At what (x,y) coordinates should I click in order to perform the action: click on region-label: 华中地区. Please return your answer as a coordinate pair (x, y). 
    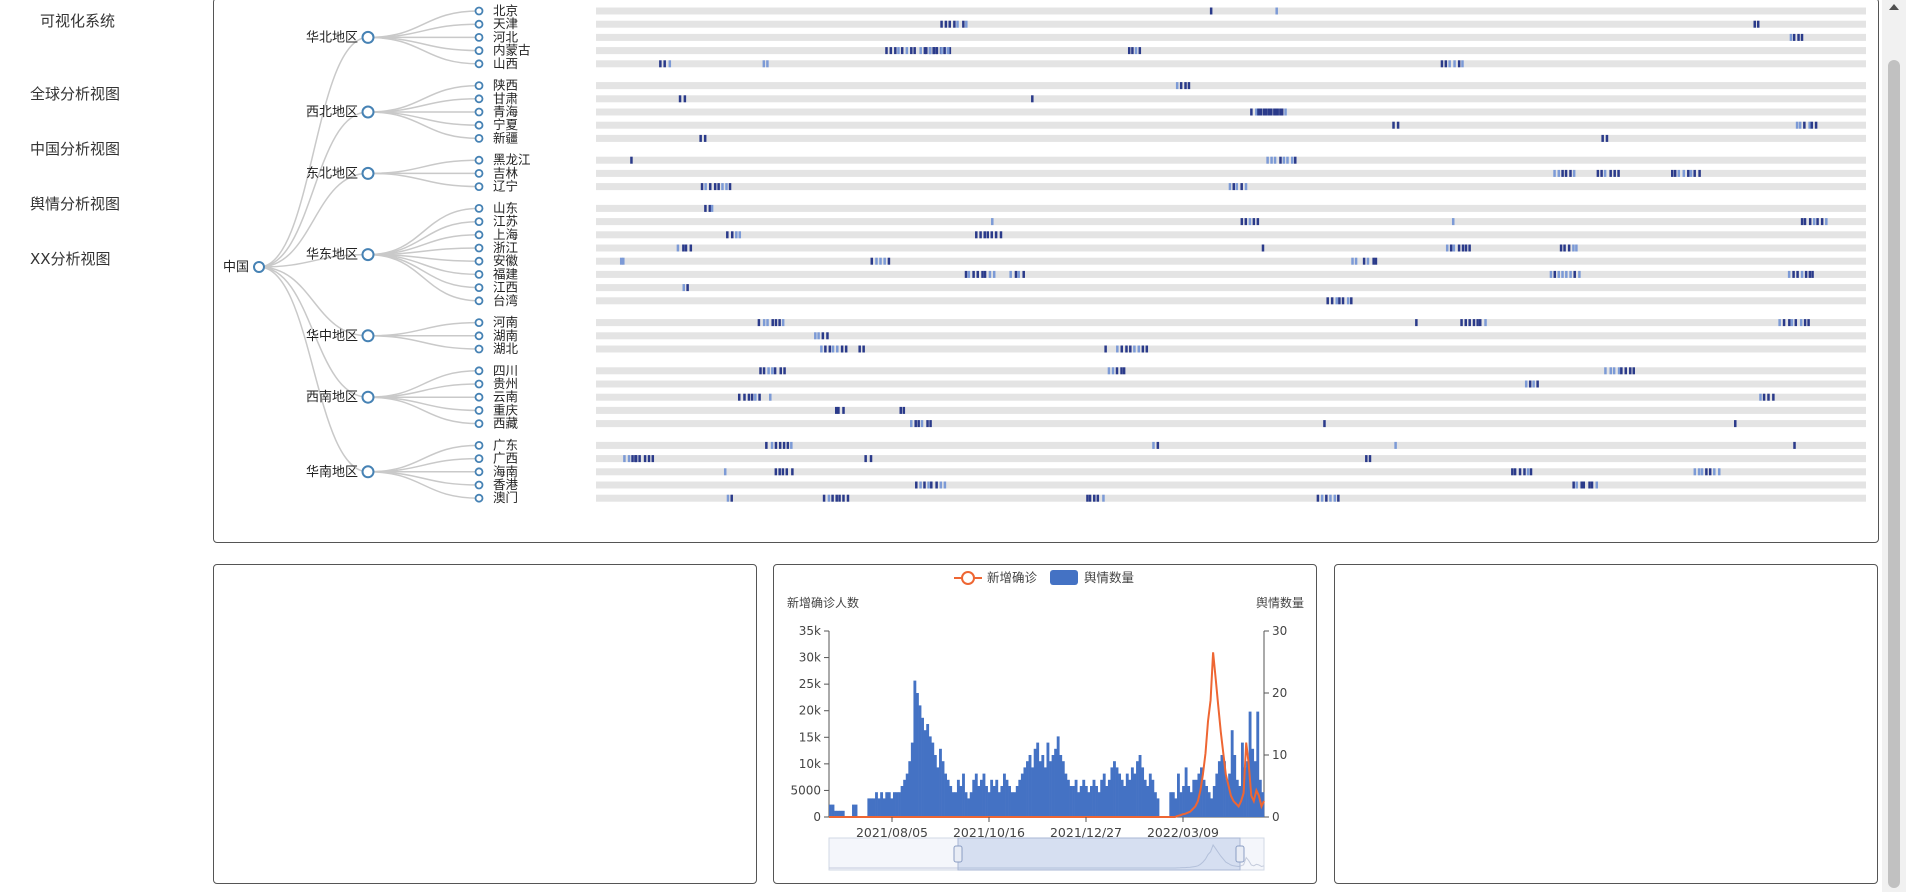
    Looking at the image, I should click on (332, 336).